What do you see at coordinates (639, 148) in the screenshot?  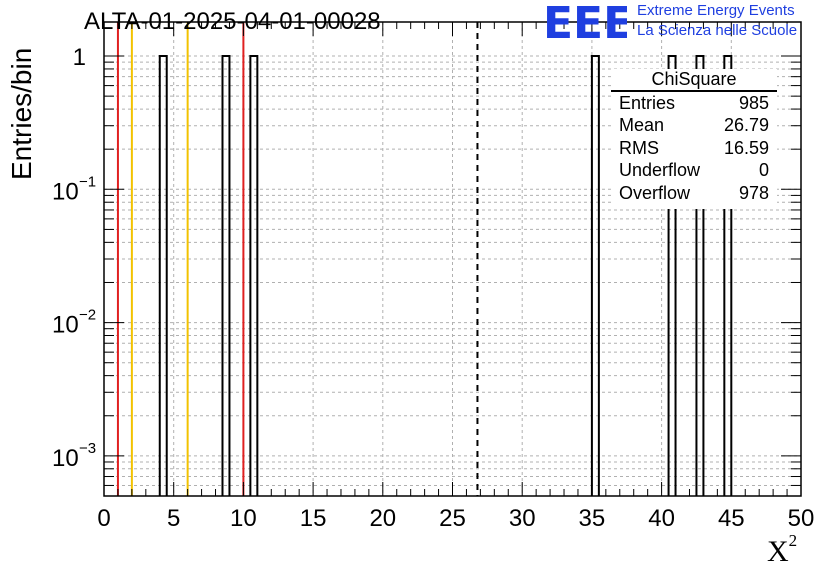 I see `stats-label: RMS` at bounding box center [639, 148].